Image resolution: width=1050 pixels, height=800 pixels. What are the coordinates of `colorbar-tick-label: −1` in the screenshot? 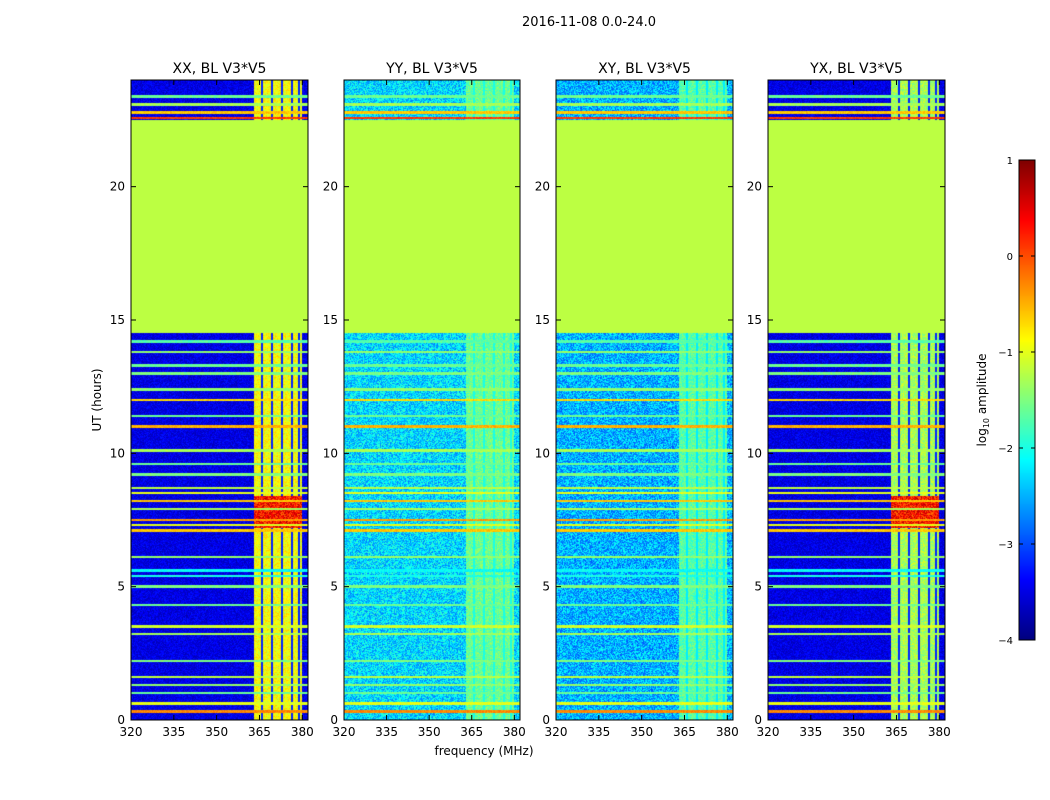 It's located at (1005, 353).